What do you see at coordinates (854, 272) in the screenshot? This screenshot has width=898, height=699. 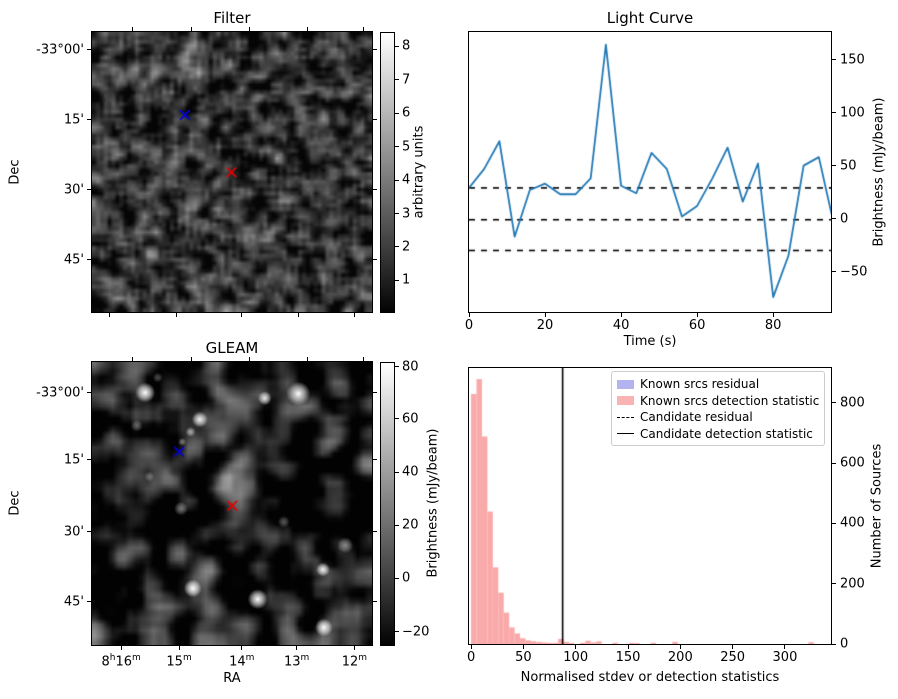 I see `brightness-tick-label: −50` at bounding box center [854, 272].